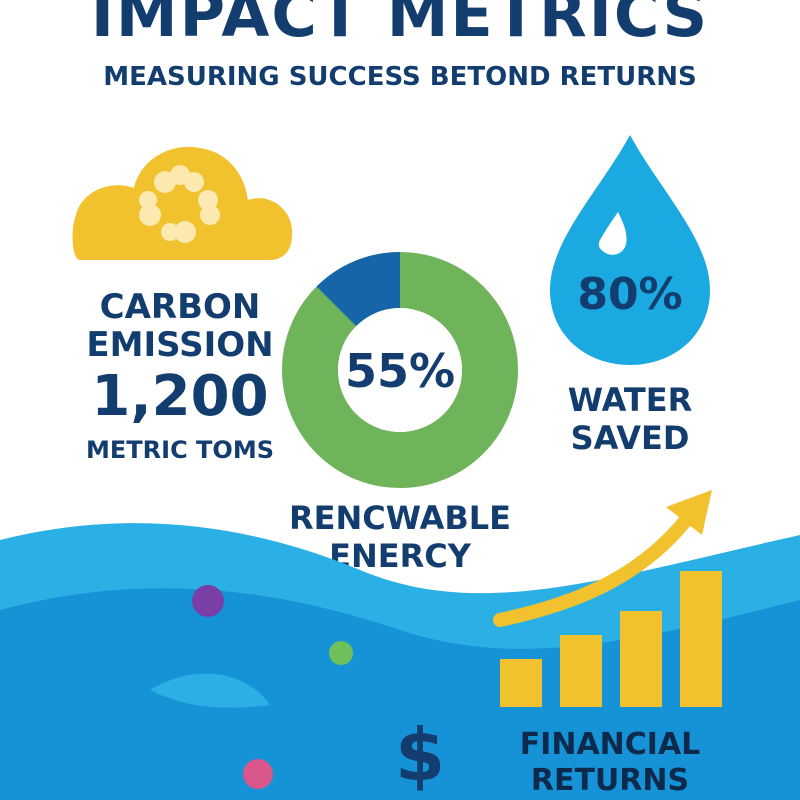 The height and width of the screenshot is (800, 800). I want to click on purple-dot, so click(208, 601).